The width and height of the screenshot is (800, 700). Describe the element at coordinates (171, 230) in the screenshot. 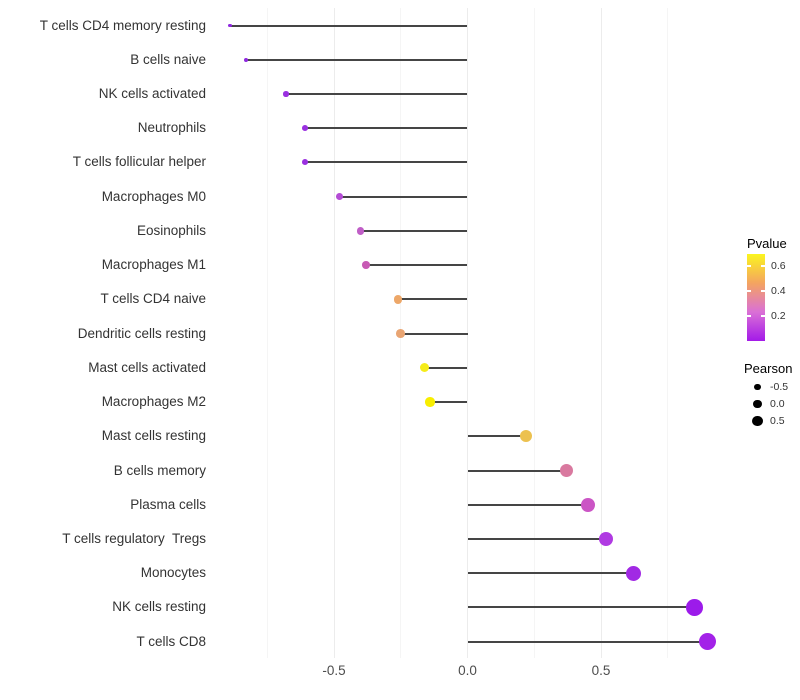

I see `y-axis-label: Eosinophils` at that location.